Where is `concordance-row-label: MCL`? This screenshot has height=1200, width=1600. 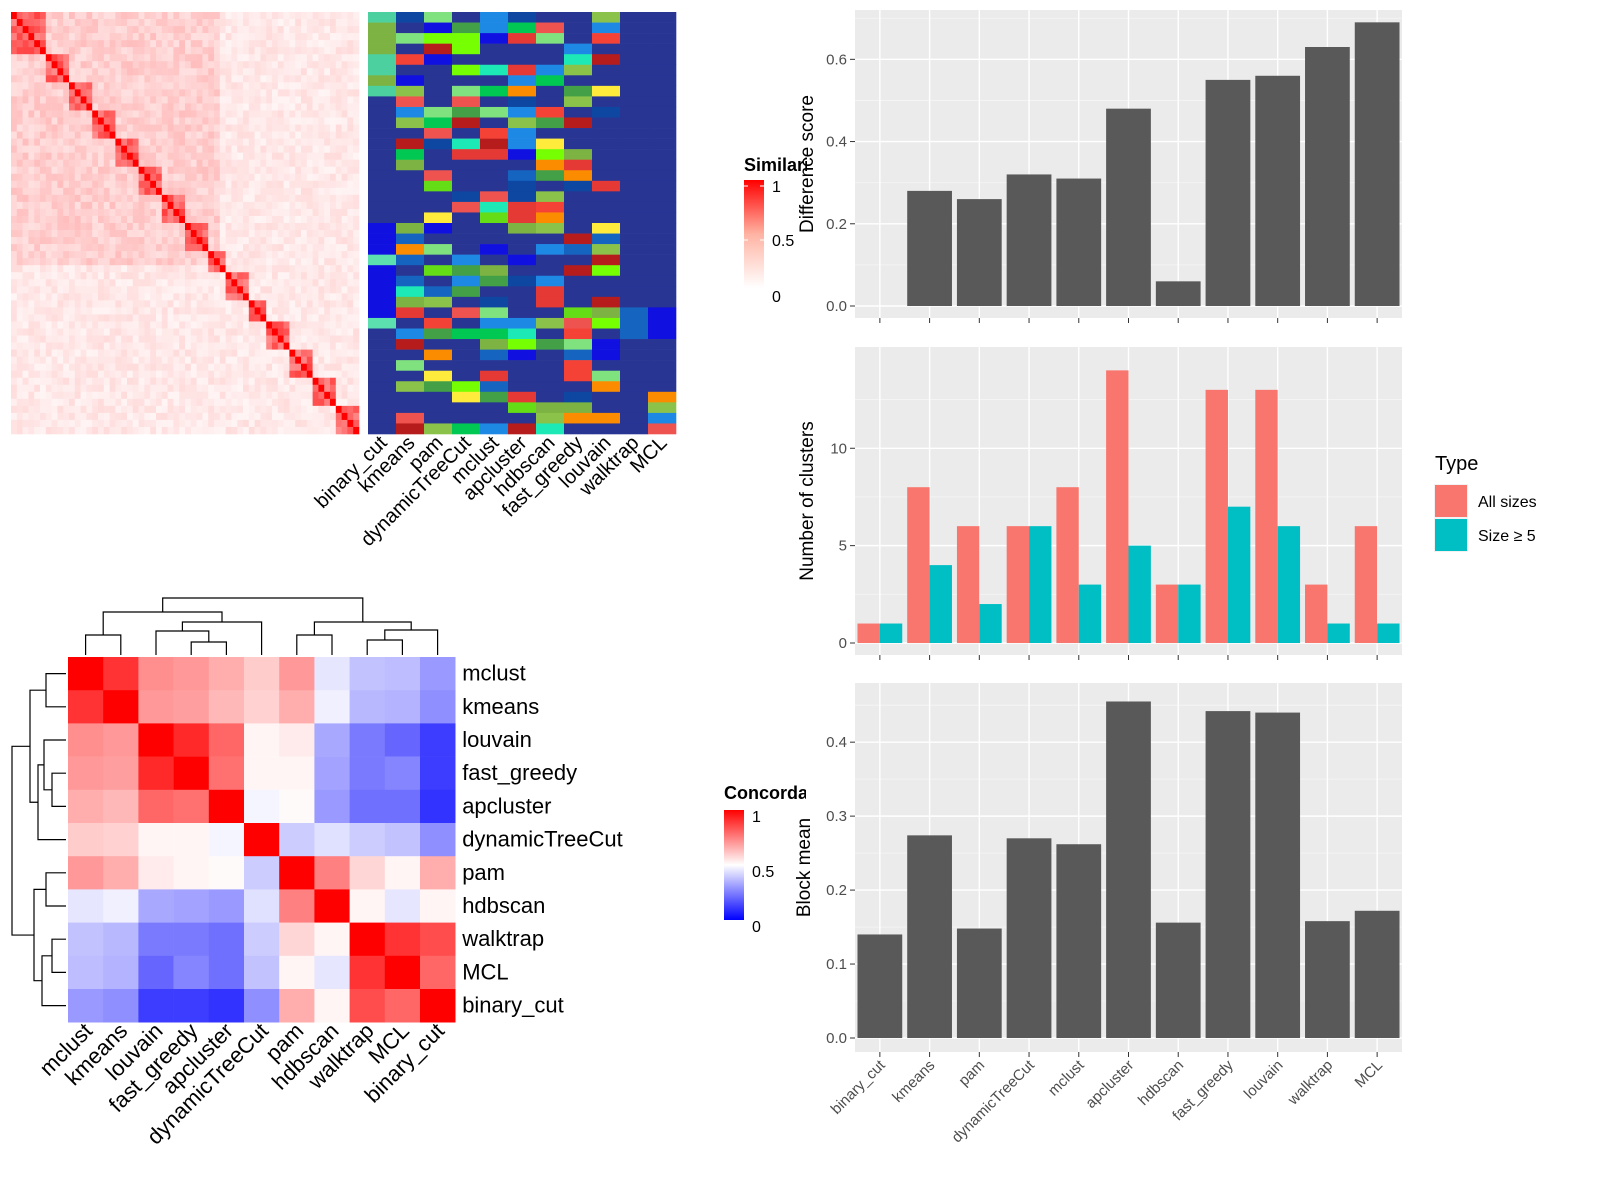 concordance-row-label: MCL is located at coordinates (485, 971).